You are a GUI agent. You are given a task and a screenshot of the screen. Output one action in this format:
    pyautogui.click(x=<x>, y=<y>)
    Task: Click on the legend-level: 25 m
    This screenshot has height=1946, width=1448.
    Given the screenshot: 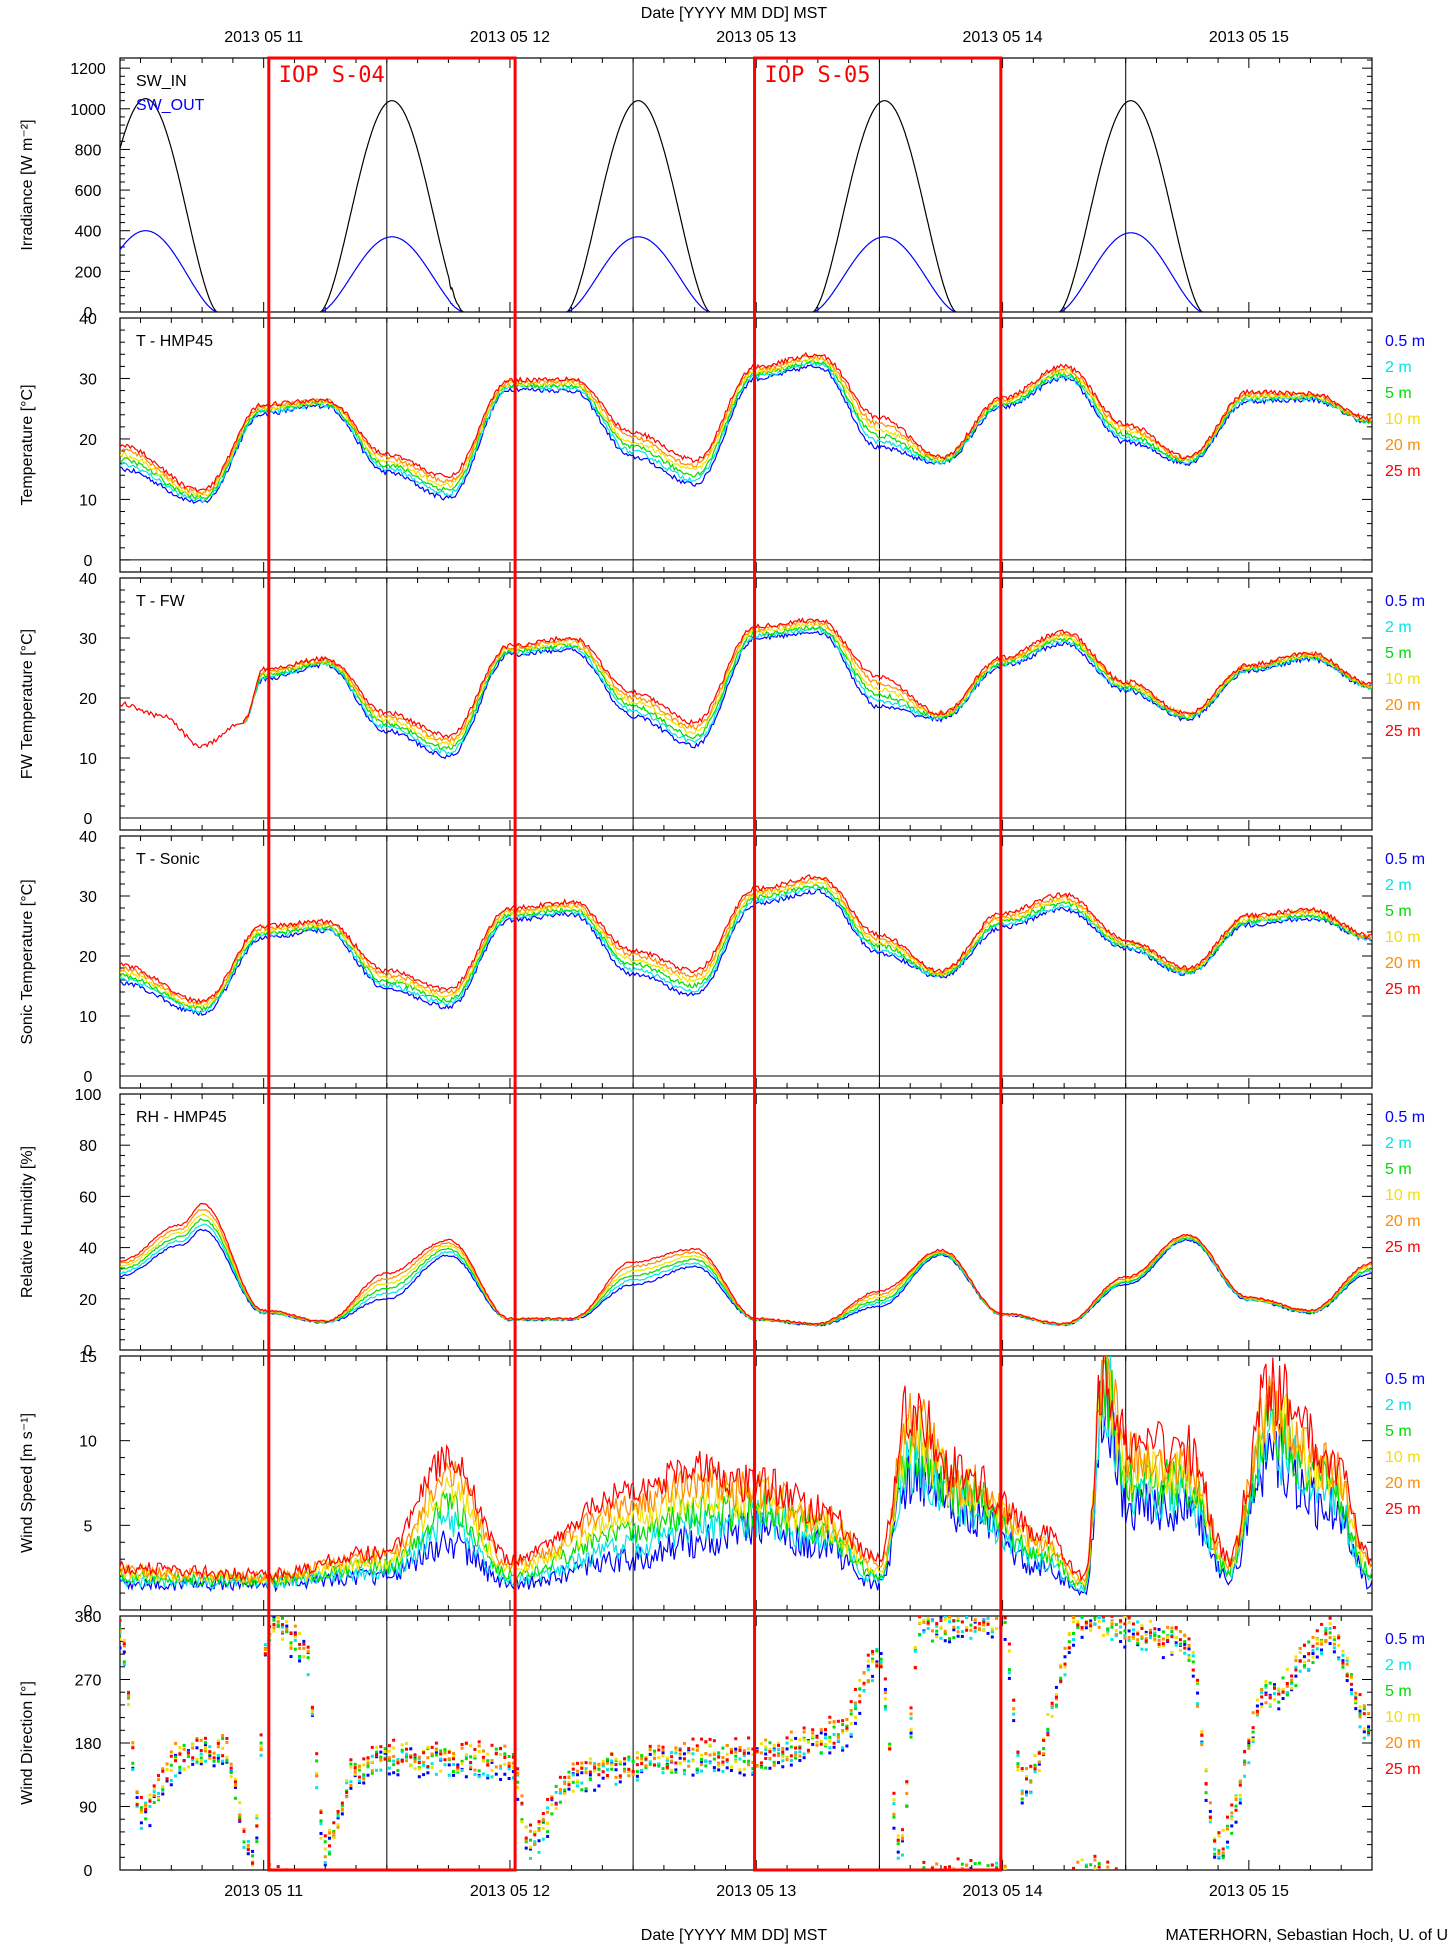 What is the action you would take?
    pyautogui.click(x=1403, y=1247)
    